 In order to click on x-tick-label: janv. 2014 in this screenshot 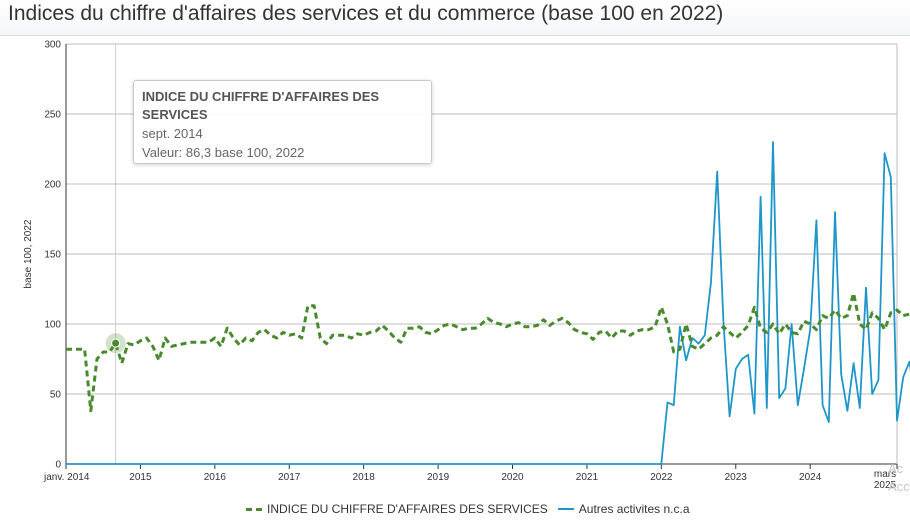, I will do `click(66, 477)`.